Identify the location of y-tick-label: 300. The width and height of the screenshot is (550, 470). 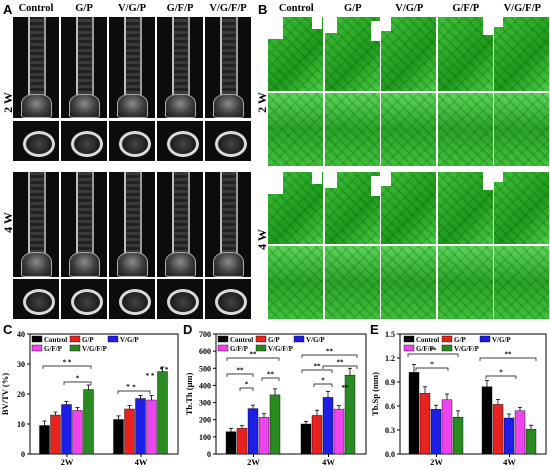
(205, 403).